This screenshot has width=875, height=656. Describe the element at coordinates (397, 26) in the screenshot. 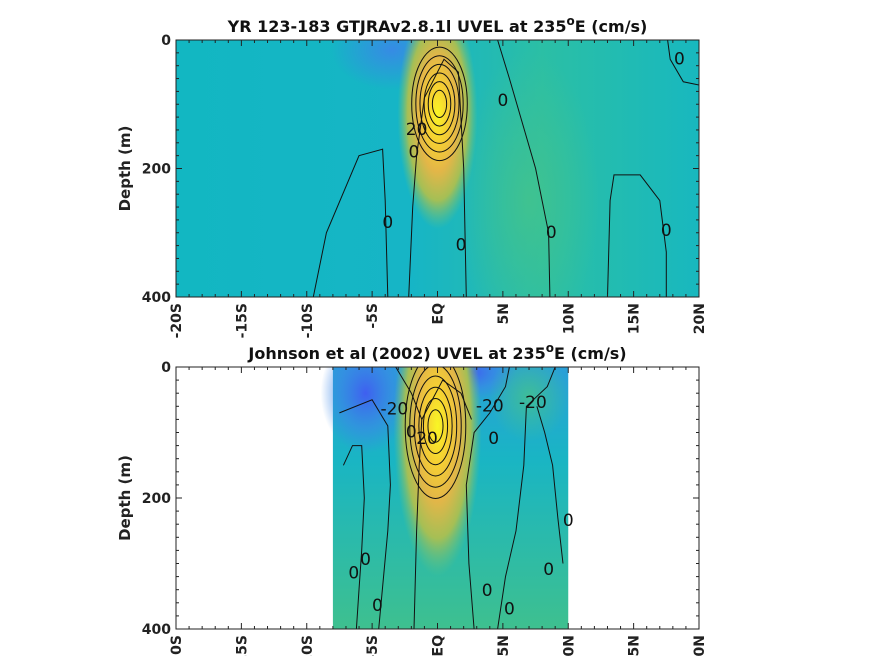

I see `title-main: YR 123-183 GTJRAv2.8.1l UVEL at 235` at that location.